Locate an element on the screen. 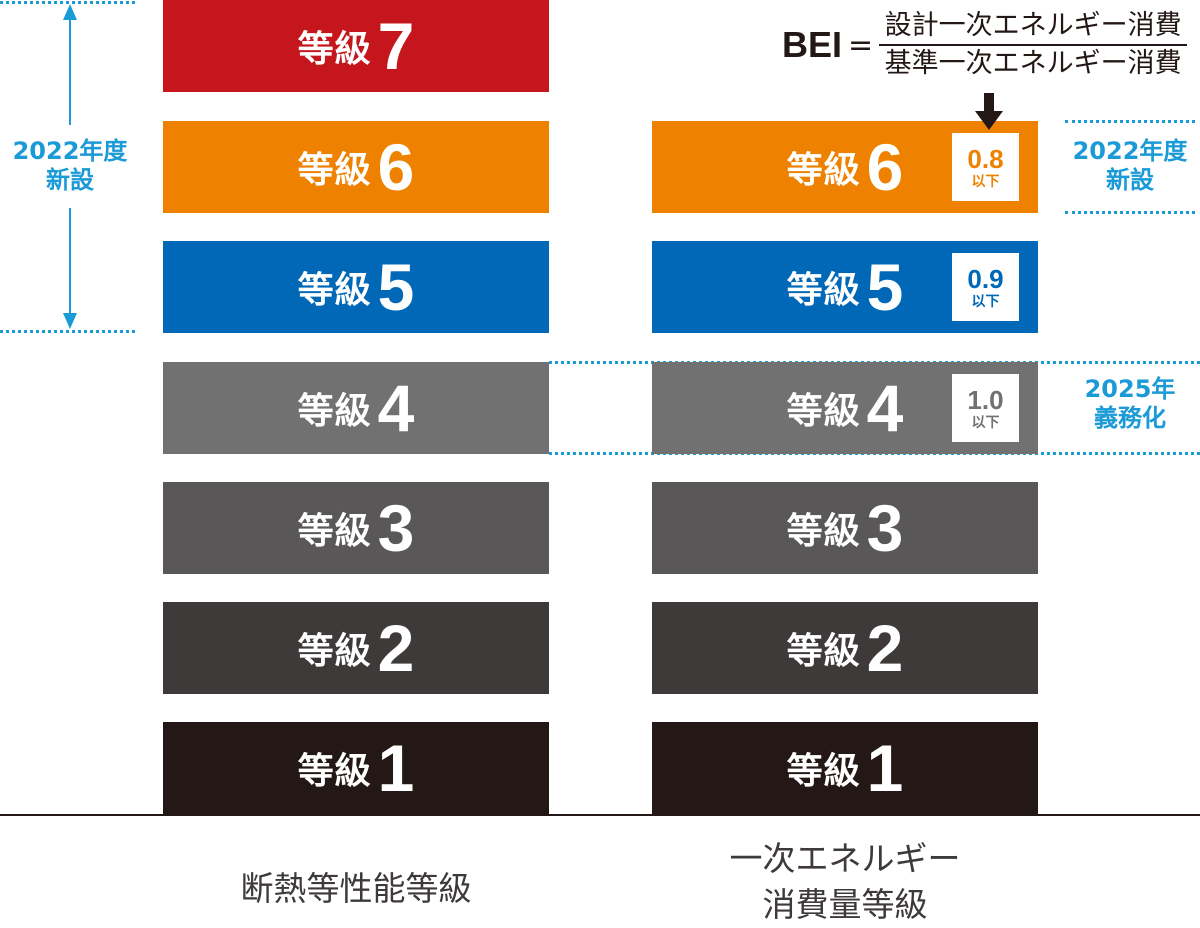  denominator: 基準一次エネルギー消費 is located at coordinates (1033, 63).